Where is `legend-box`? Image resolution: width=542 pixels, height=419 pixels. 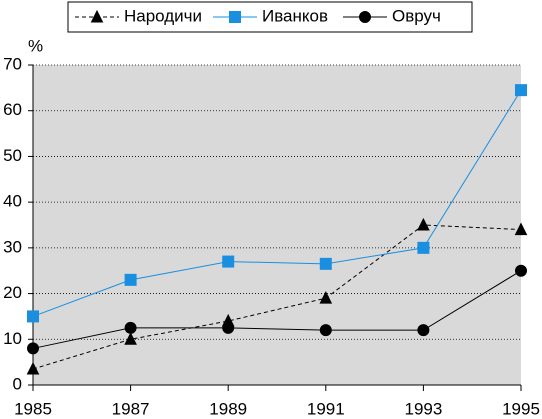 legend-box is located at coordinates (270, 17).